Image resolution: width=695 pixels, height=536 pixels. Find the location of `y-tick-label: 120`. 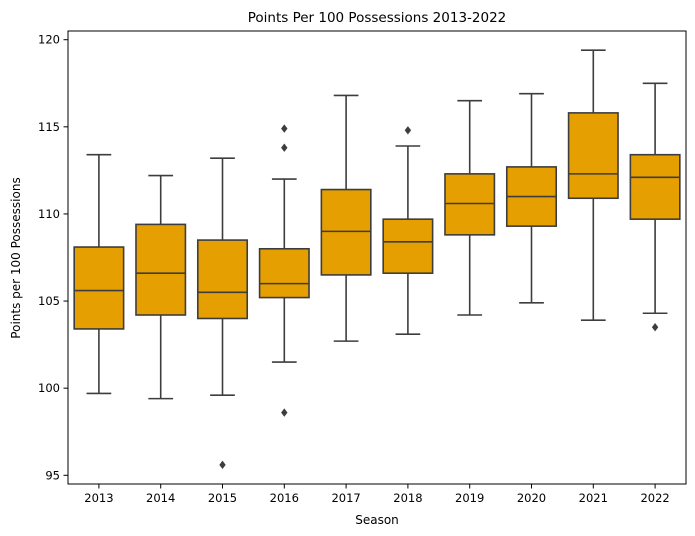

y-tick-label: 120 is located at coordinates (49, 40).